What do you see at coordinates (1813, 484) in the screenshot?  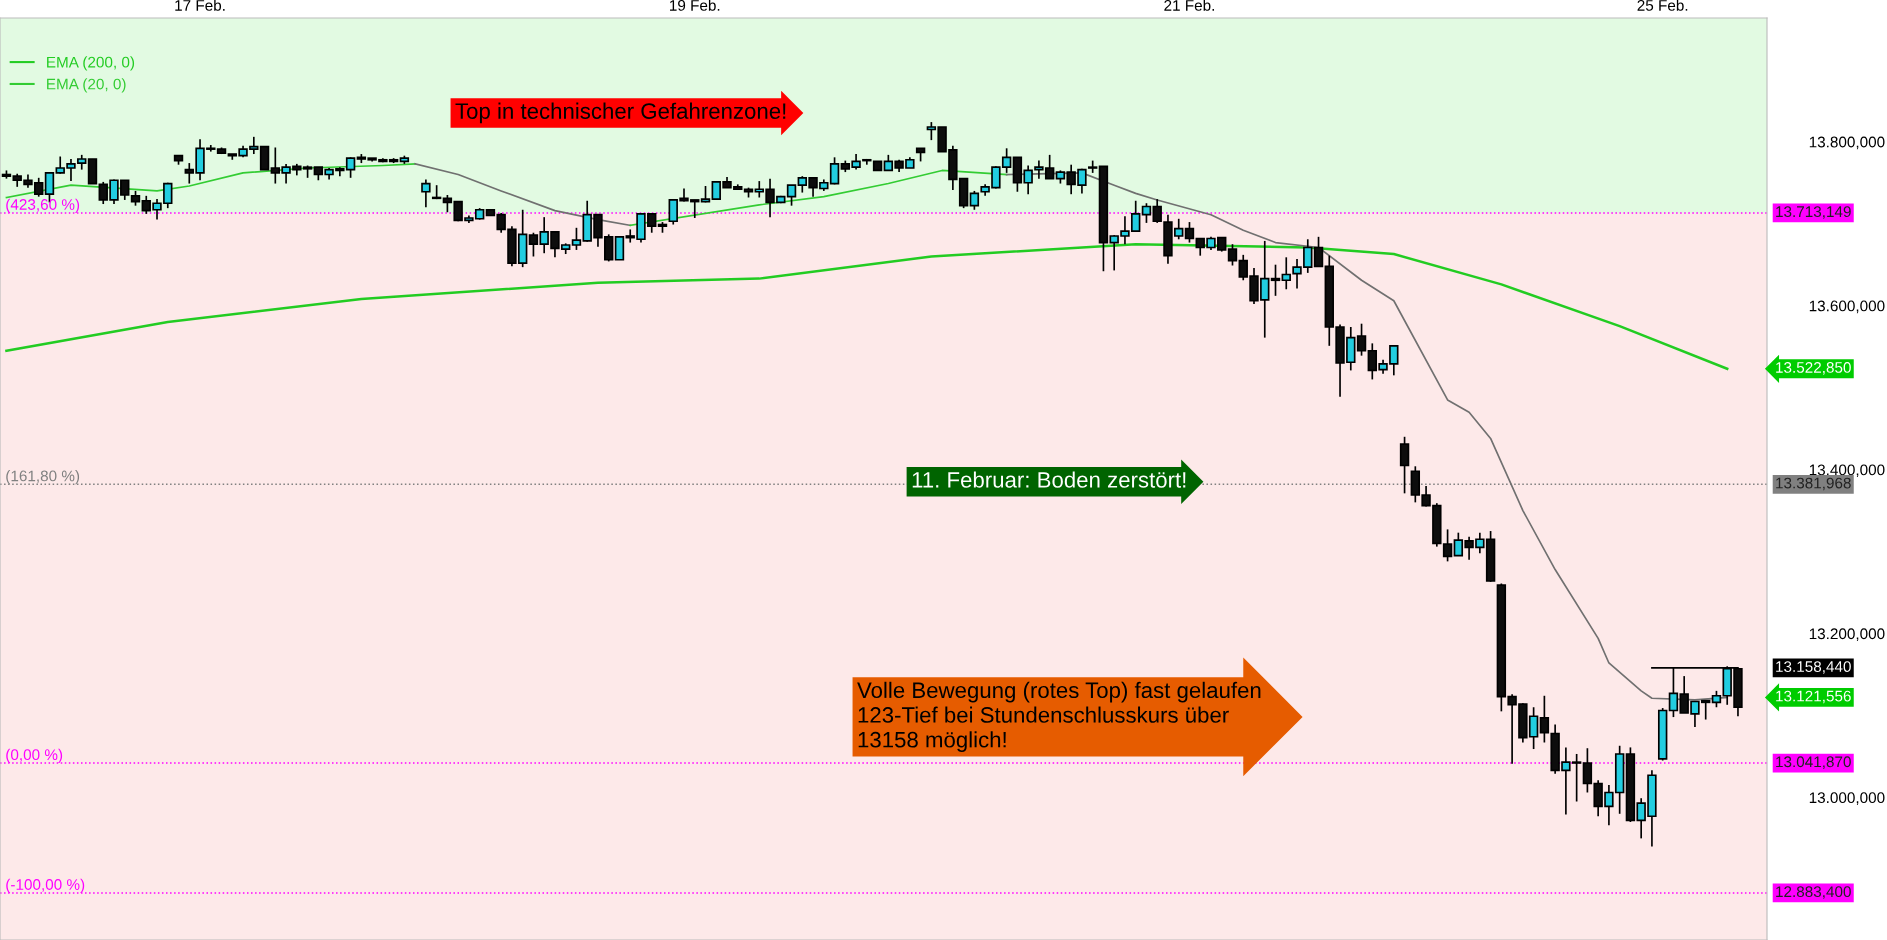 I see `ref-line-label: 13.381,968` at bounding box center [1813, 484].